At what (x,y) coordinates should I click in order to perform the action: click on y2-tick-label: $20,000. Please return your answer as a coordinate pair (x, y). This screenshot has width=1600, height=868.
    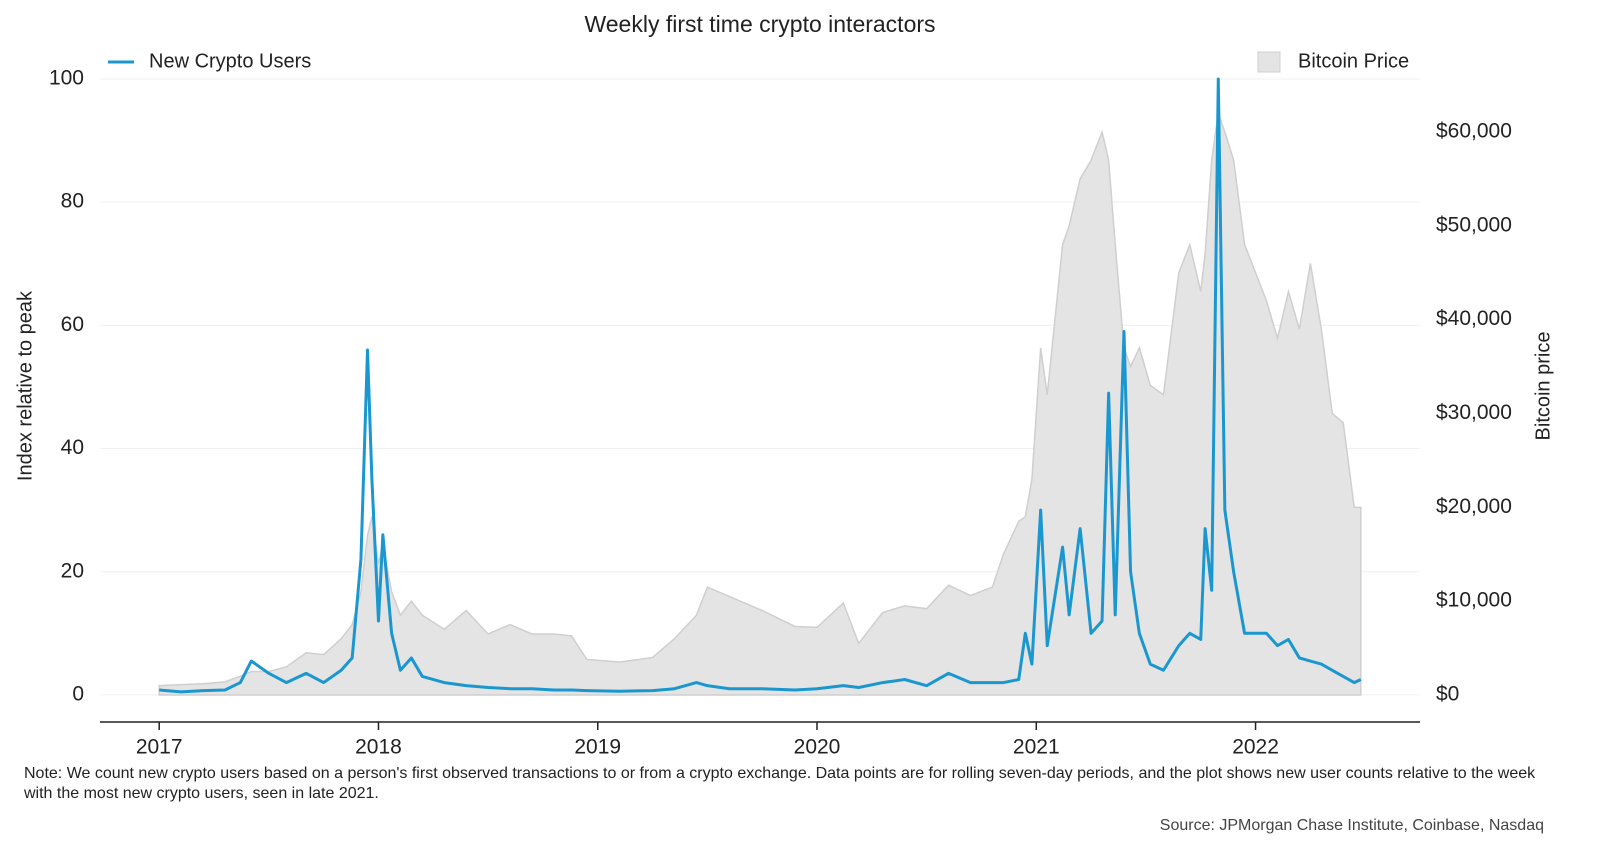
    Looking at the image, I should click on (1474, 506).